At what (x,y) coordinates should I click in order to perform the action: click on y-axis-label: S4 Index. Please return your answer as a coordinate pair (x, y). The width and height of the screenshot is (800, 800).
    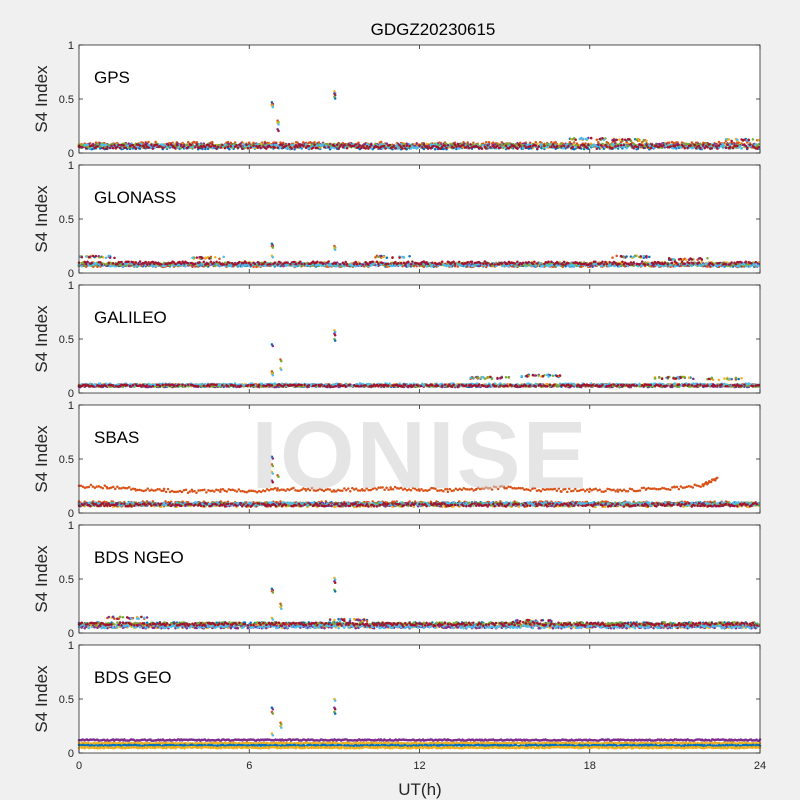
    Looking at the image, I should click on (41, 99).